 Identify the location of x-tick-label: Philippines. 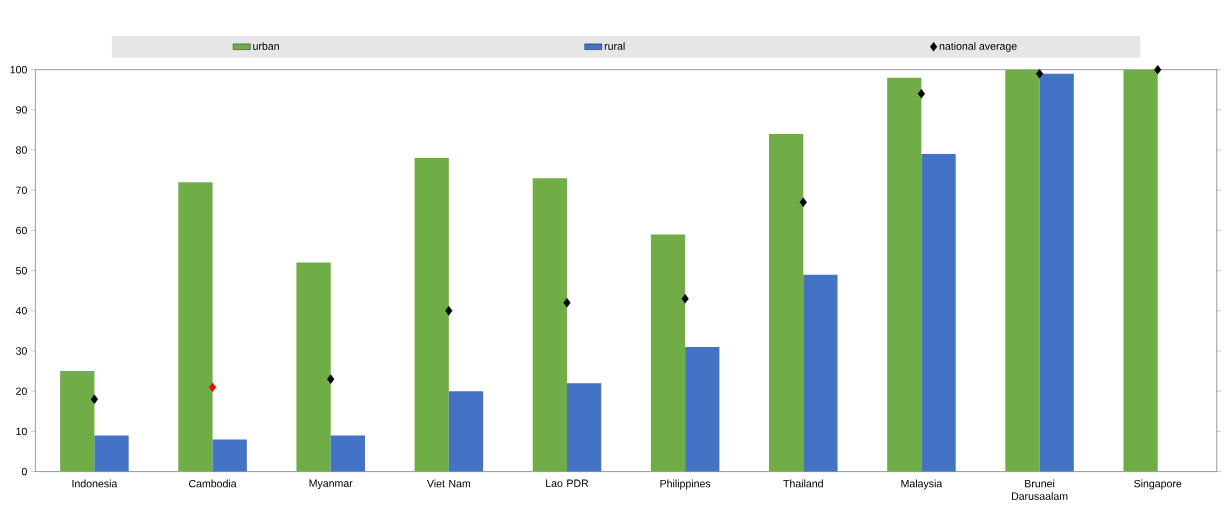
(685, 484).